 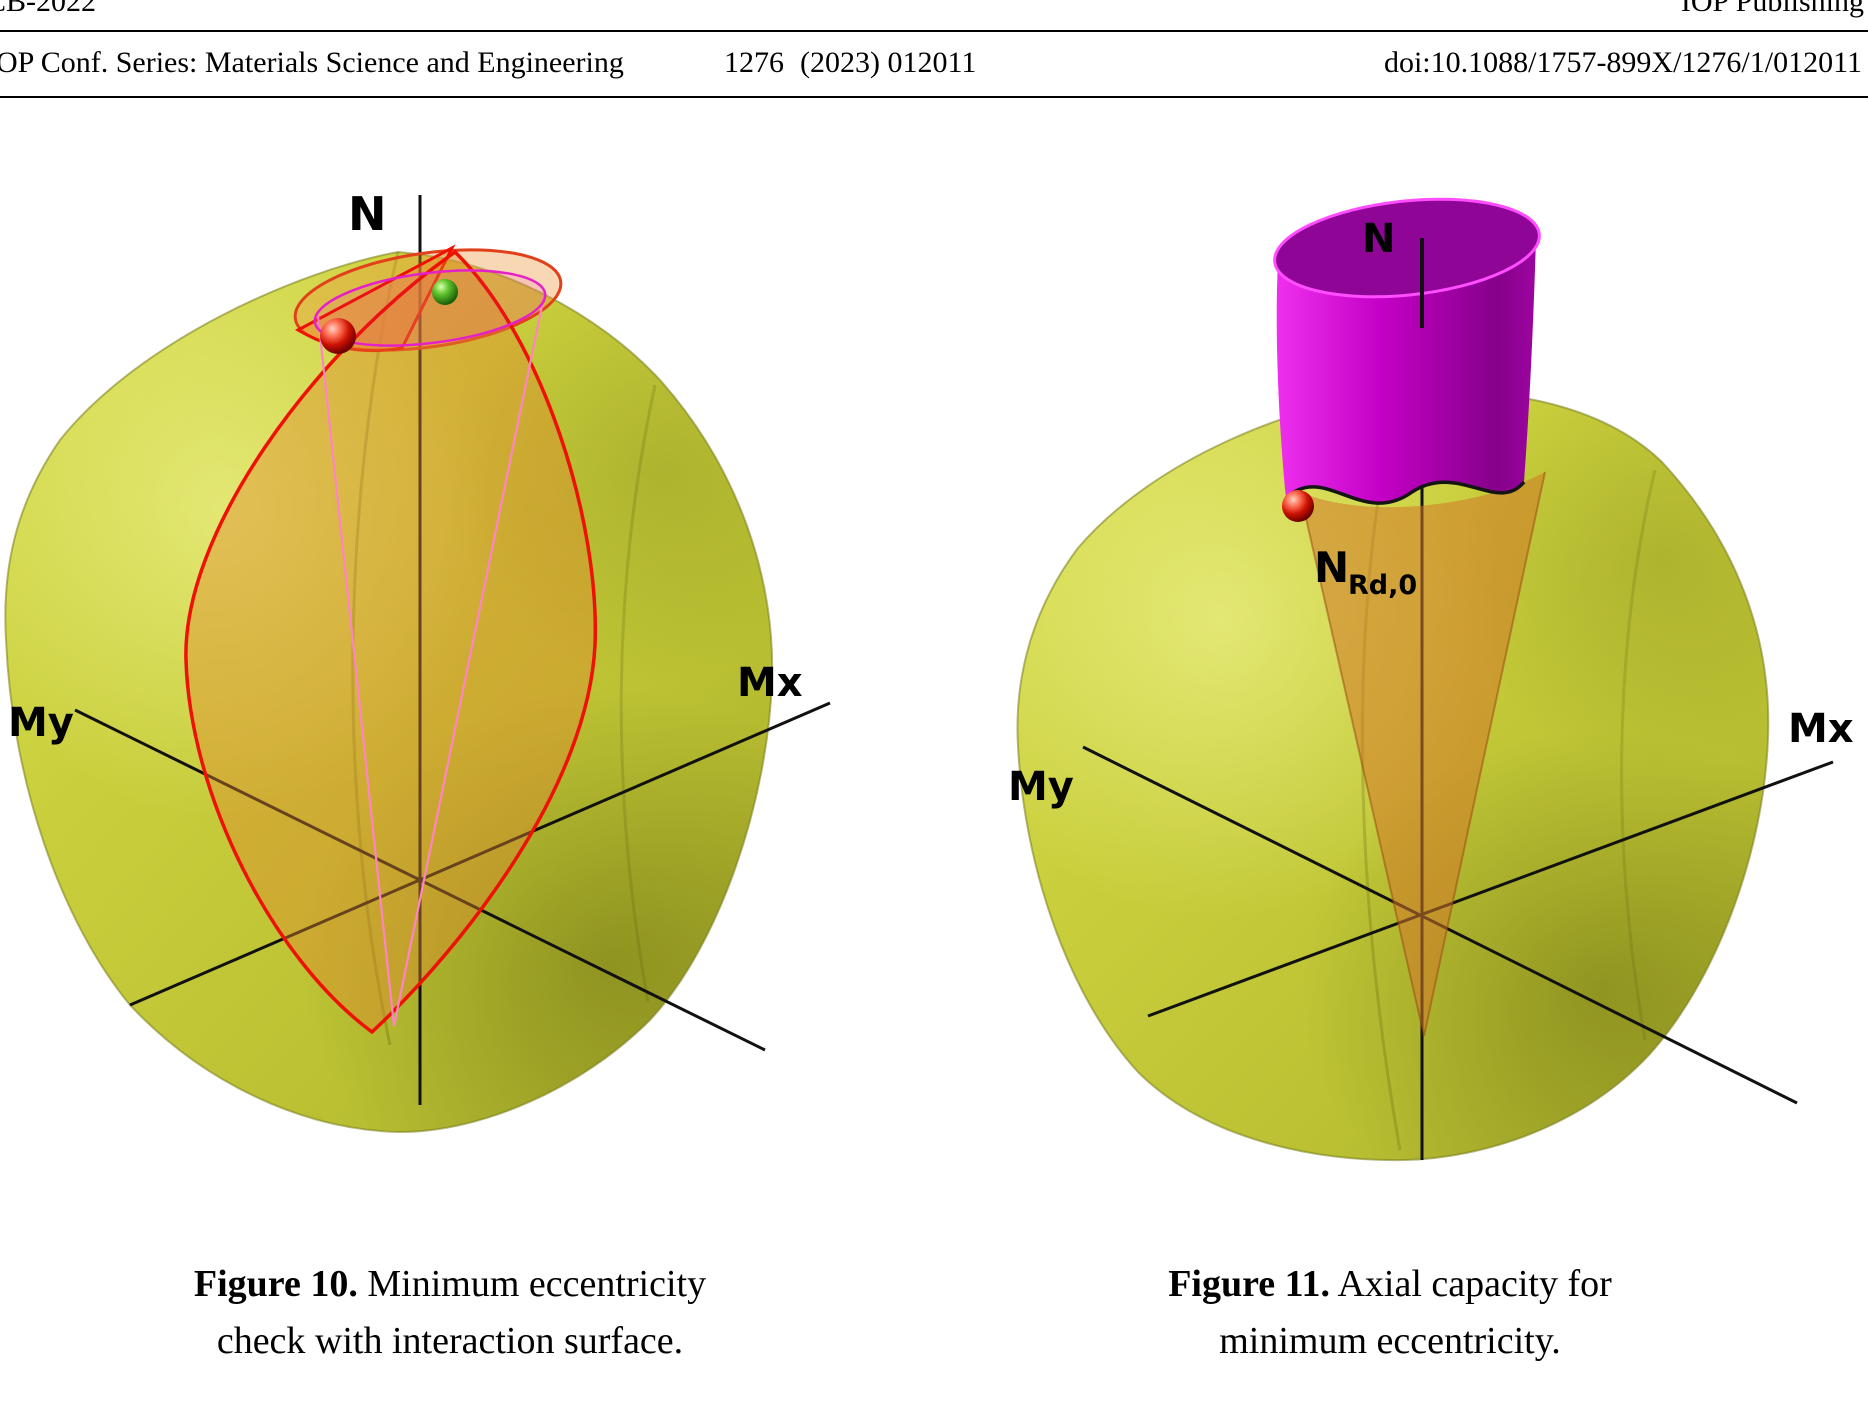 I want to click on cone-body, so click(x=1422, y=754).